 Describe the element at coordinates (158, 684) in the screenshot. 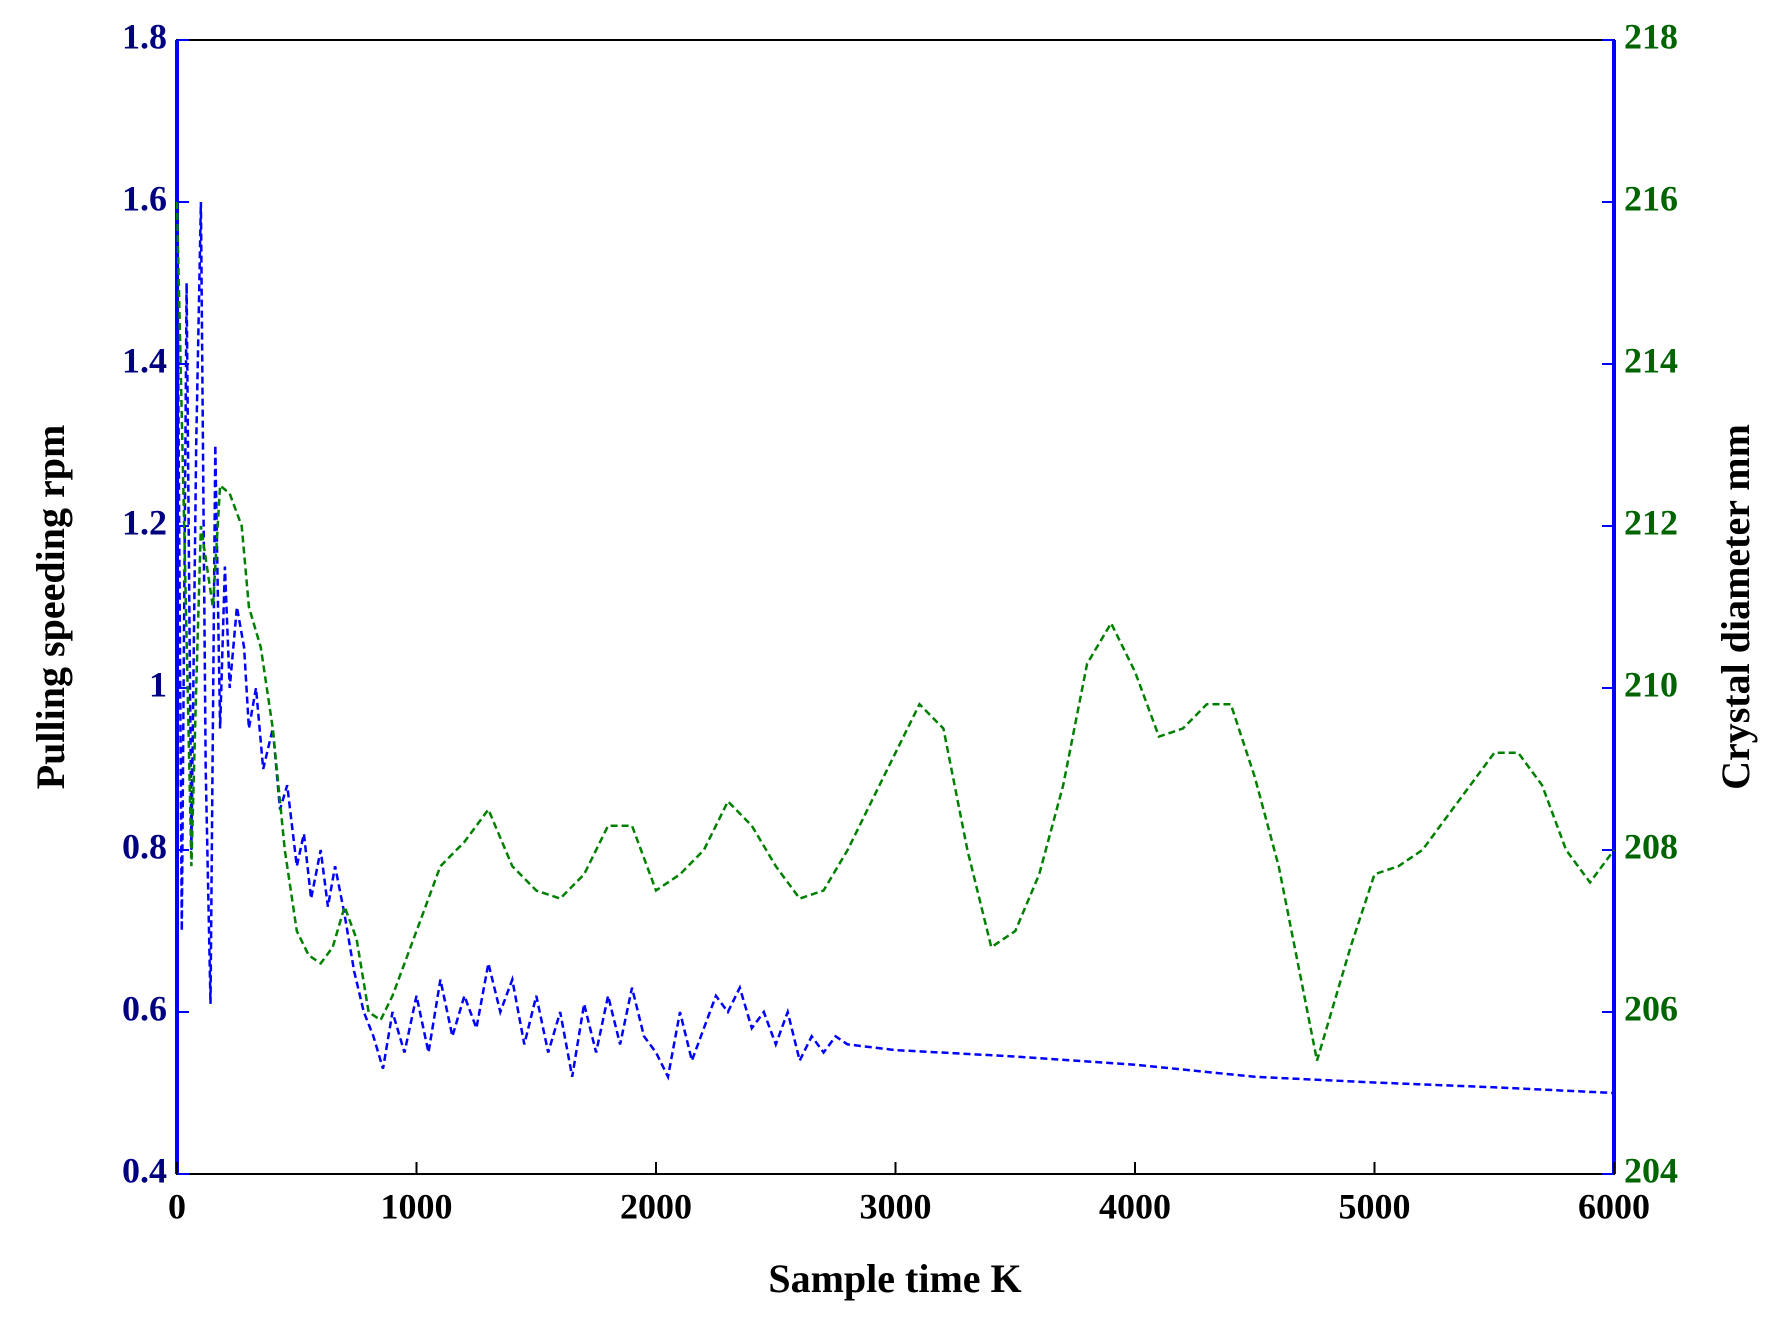

I see `y-tick-label: 1` at that location.